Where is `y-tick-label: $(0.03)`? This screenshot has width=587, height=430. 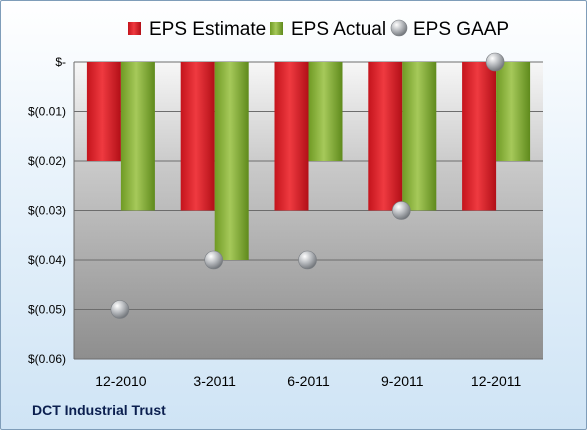 y-tick-label: $(0.03) is located at coordinates (47, 211).